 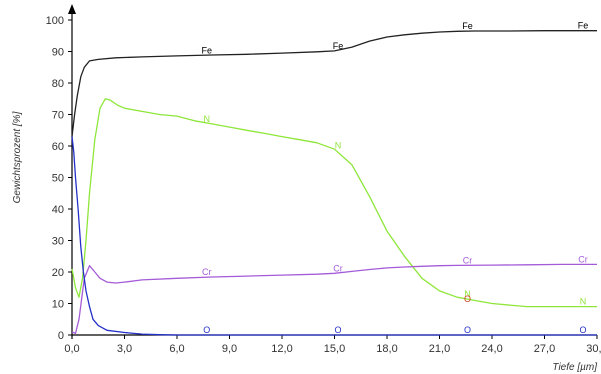 What do you see at coordinates (71, 349) in the screenshot?
I see `x-tick-label: 0,0` at bounding box center [71, 349].